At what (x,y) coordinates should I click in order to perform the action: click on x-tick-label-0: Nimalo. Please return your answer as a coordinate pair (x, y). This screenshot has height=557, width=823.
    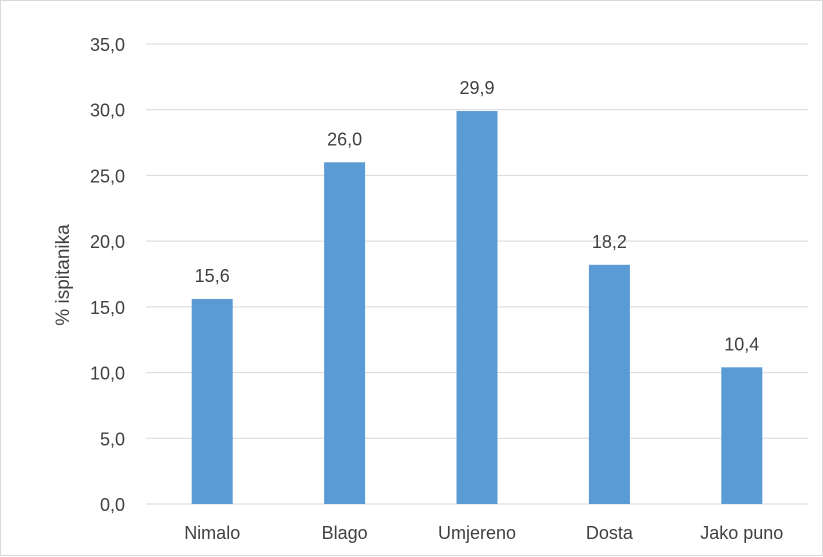
    Looking at the image, I should click on (212, 533).